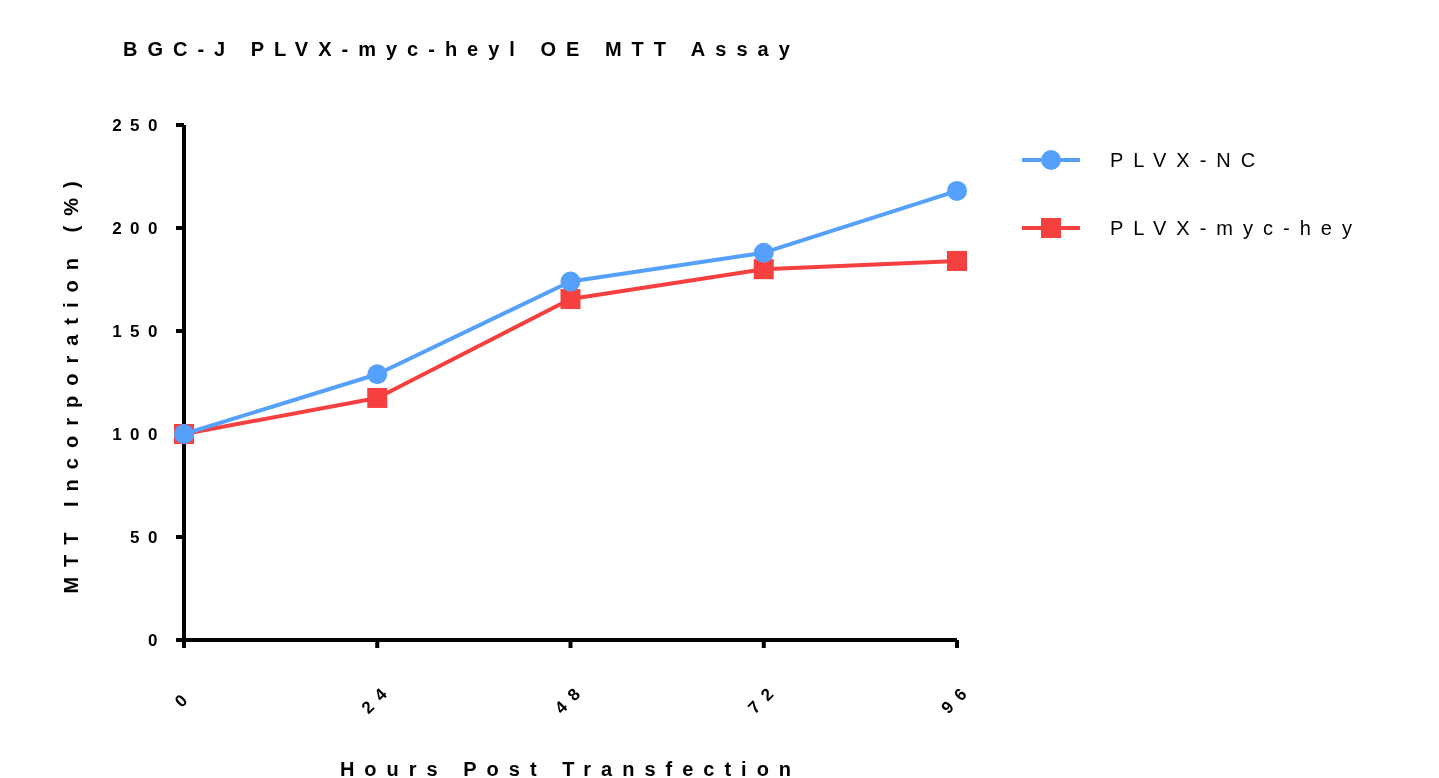 Image resolution: width=1439 pixels, height=778 pixels. I want to click on y-tick-label: 250, so click(139, 125).